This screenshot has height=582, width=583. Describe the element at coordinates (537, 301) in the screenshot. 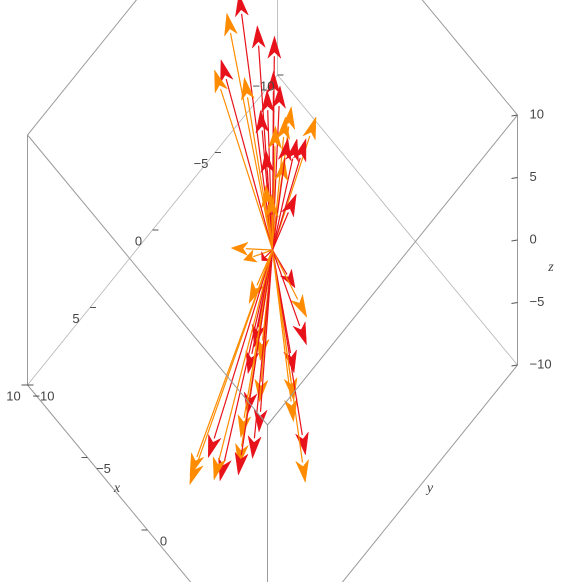

I see `z-tick-label-1: −5` at that location.